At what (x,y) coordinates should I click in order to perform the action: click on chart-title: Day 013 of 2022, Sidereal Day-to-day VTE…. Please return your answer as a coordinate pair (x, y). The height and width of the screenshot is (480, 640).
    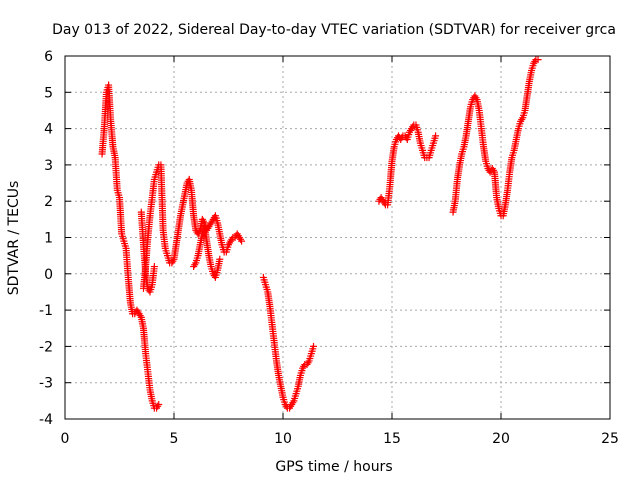
    Looking at the image, I should click on (334, 30).